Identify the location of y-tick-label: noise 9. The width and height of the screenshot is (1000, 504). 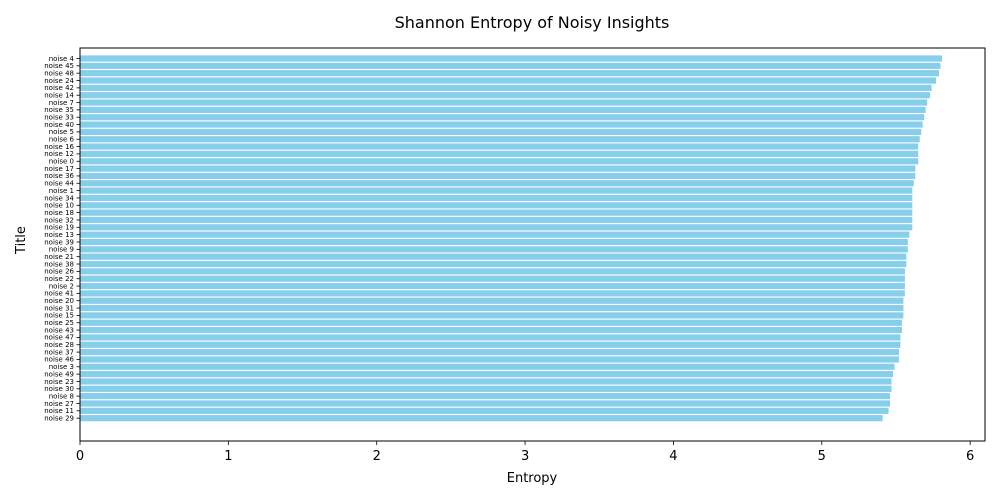
(61, 250).